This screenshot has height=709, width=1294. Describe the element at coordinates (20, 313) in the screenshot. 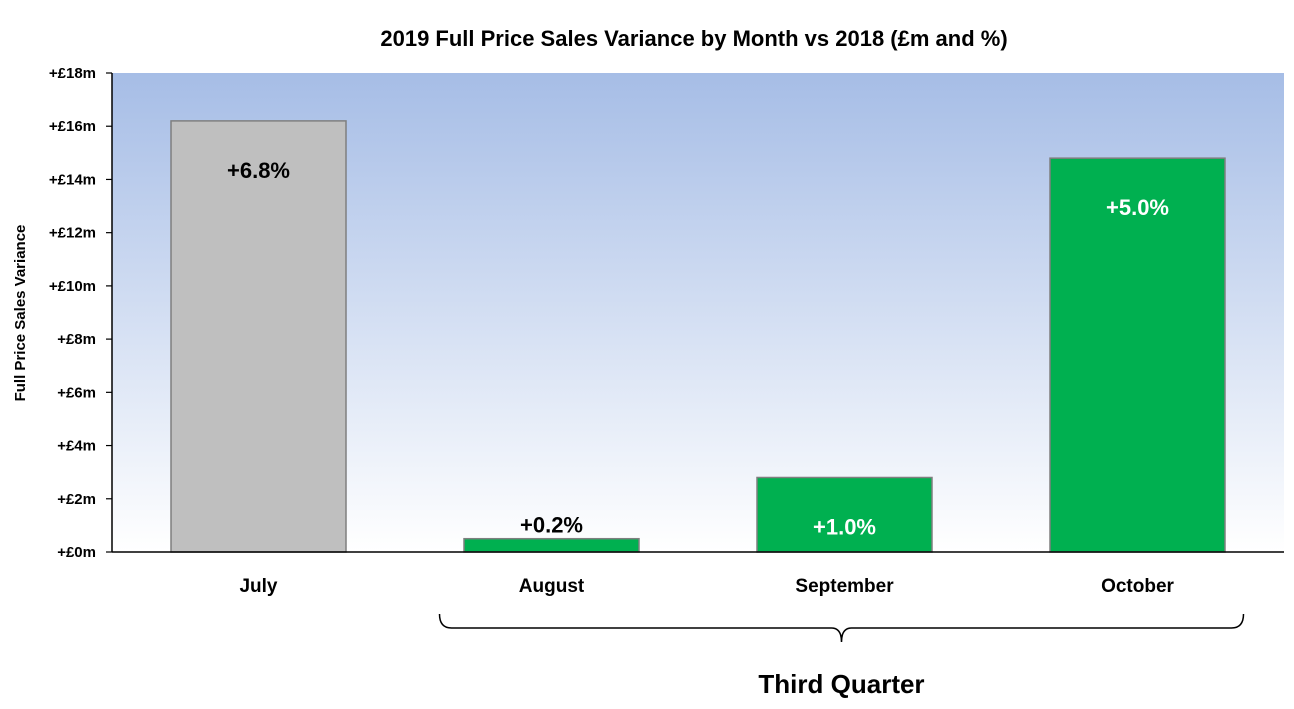

I see `y-axis-title: Full Price Sales Variance` at that location.